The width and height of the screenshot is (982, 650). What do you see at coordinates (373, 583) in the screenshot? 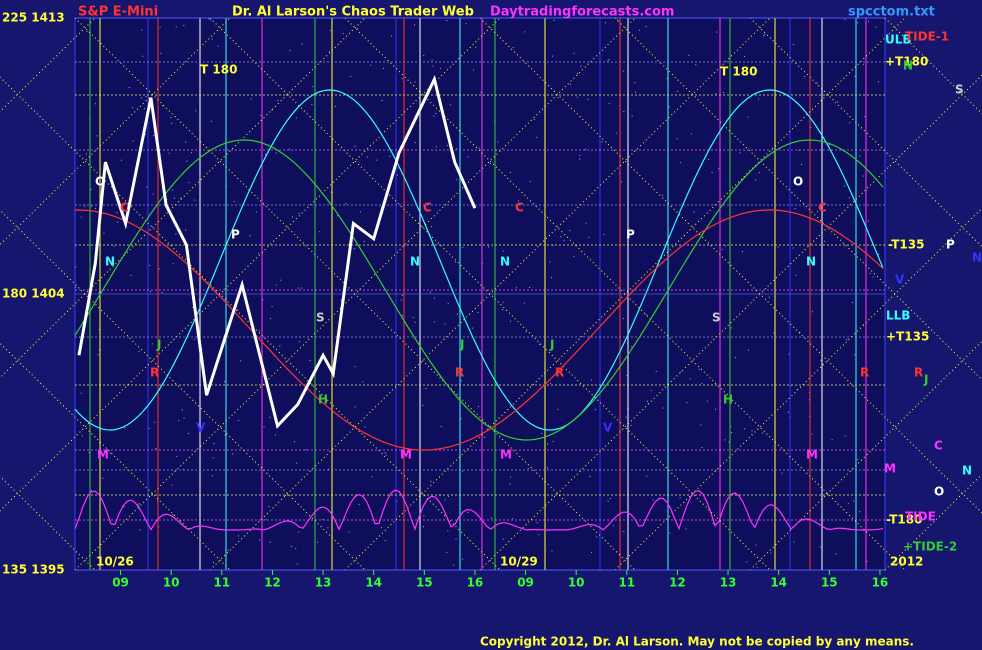
I see `x-tick-label: 14` at bounding box center [373, 583].